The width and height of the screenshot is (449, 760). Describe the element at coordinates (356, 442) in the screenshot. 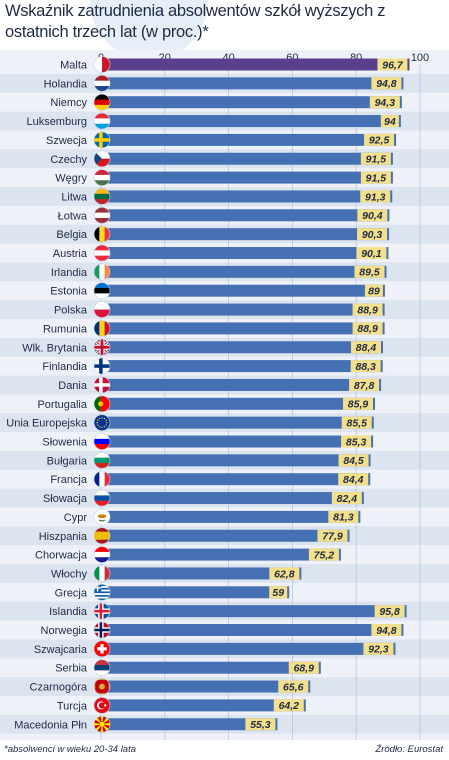

I see `value-label: 85,3` at that location.